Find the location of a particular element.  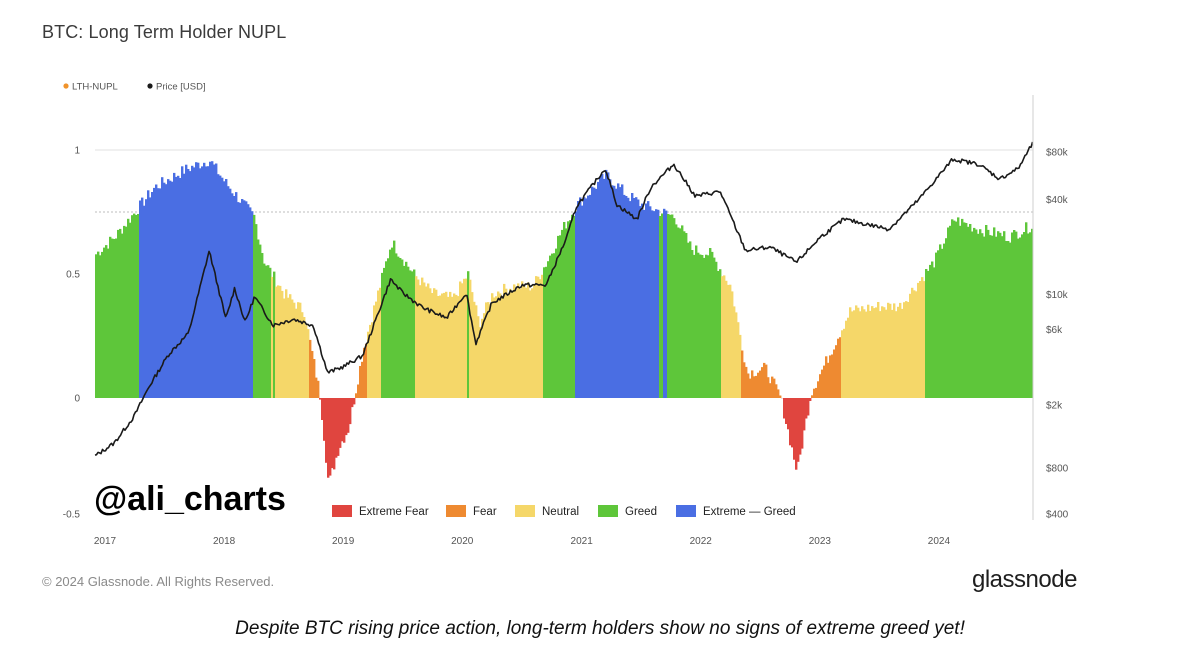

x-tick-label: 2024 is located at coordinates (939, 541).